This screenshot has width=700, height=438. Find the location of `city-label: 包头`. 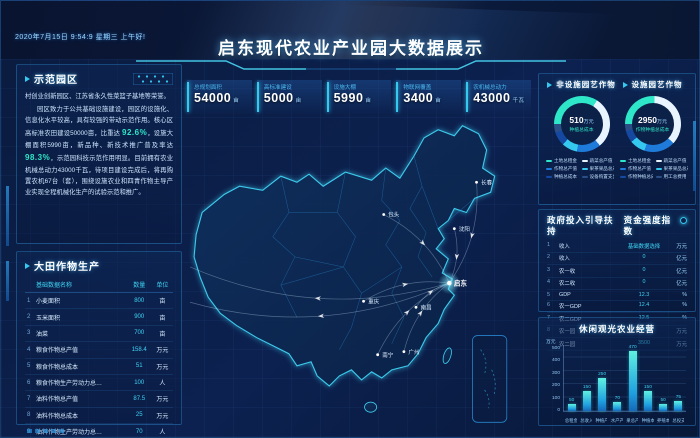

city-label: 包头 is located at coordinates (394, 215).